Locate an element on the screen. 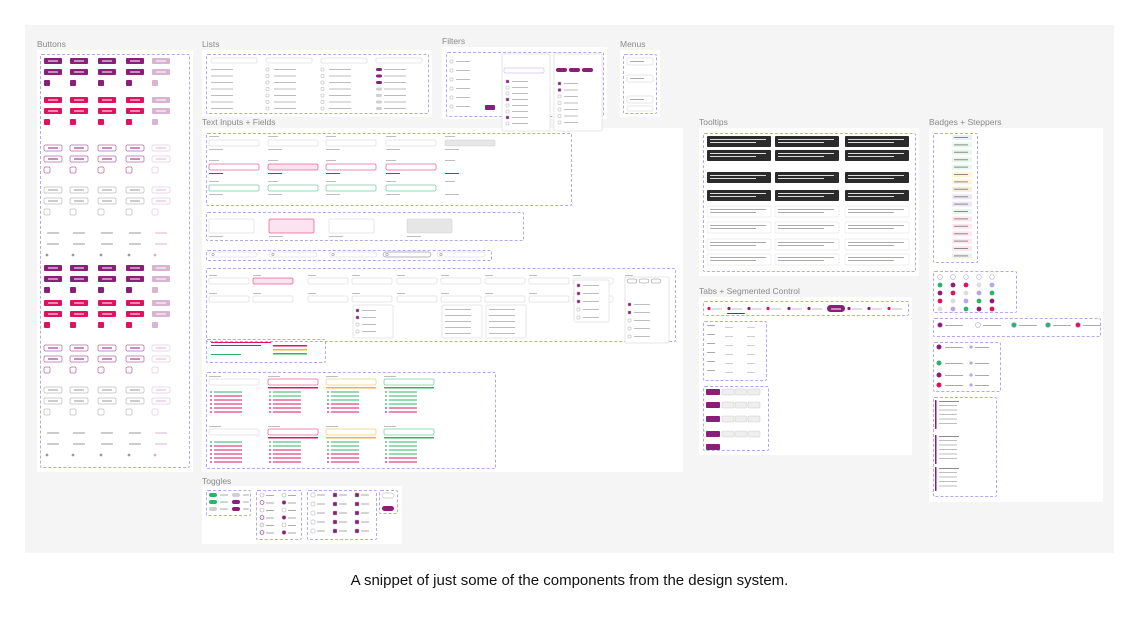 The image size is (1139, 618). tab-icon is located at coordinates (709, 308).